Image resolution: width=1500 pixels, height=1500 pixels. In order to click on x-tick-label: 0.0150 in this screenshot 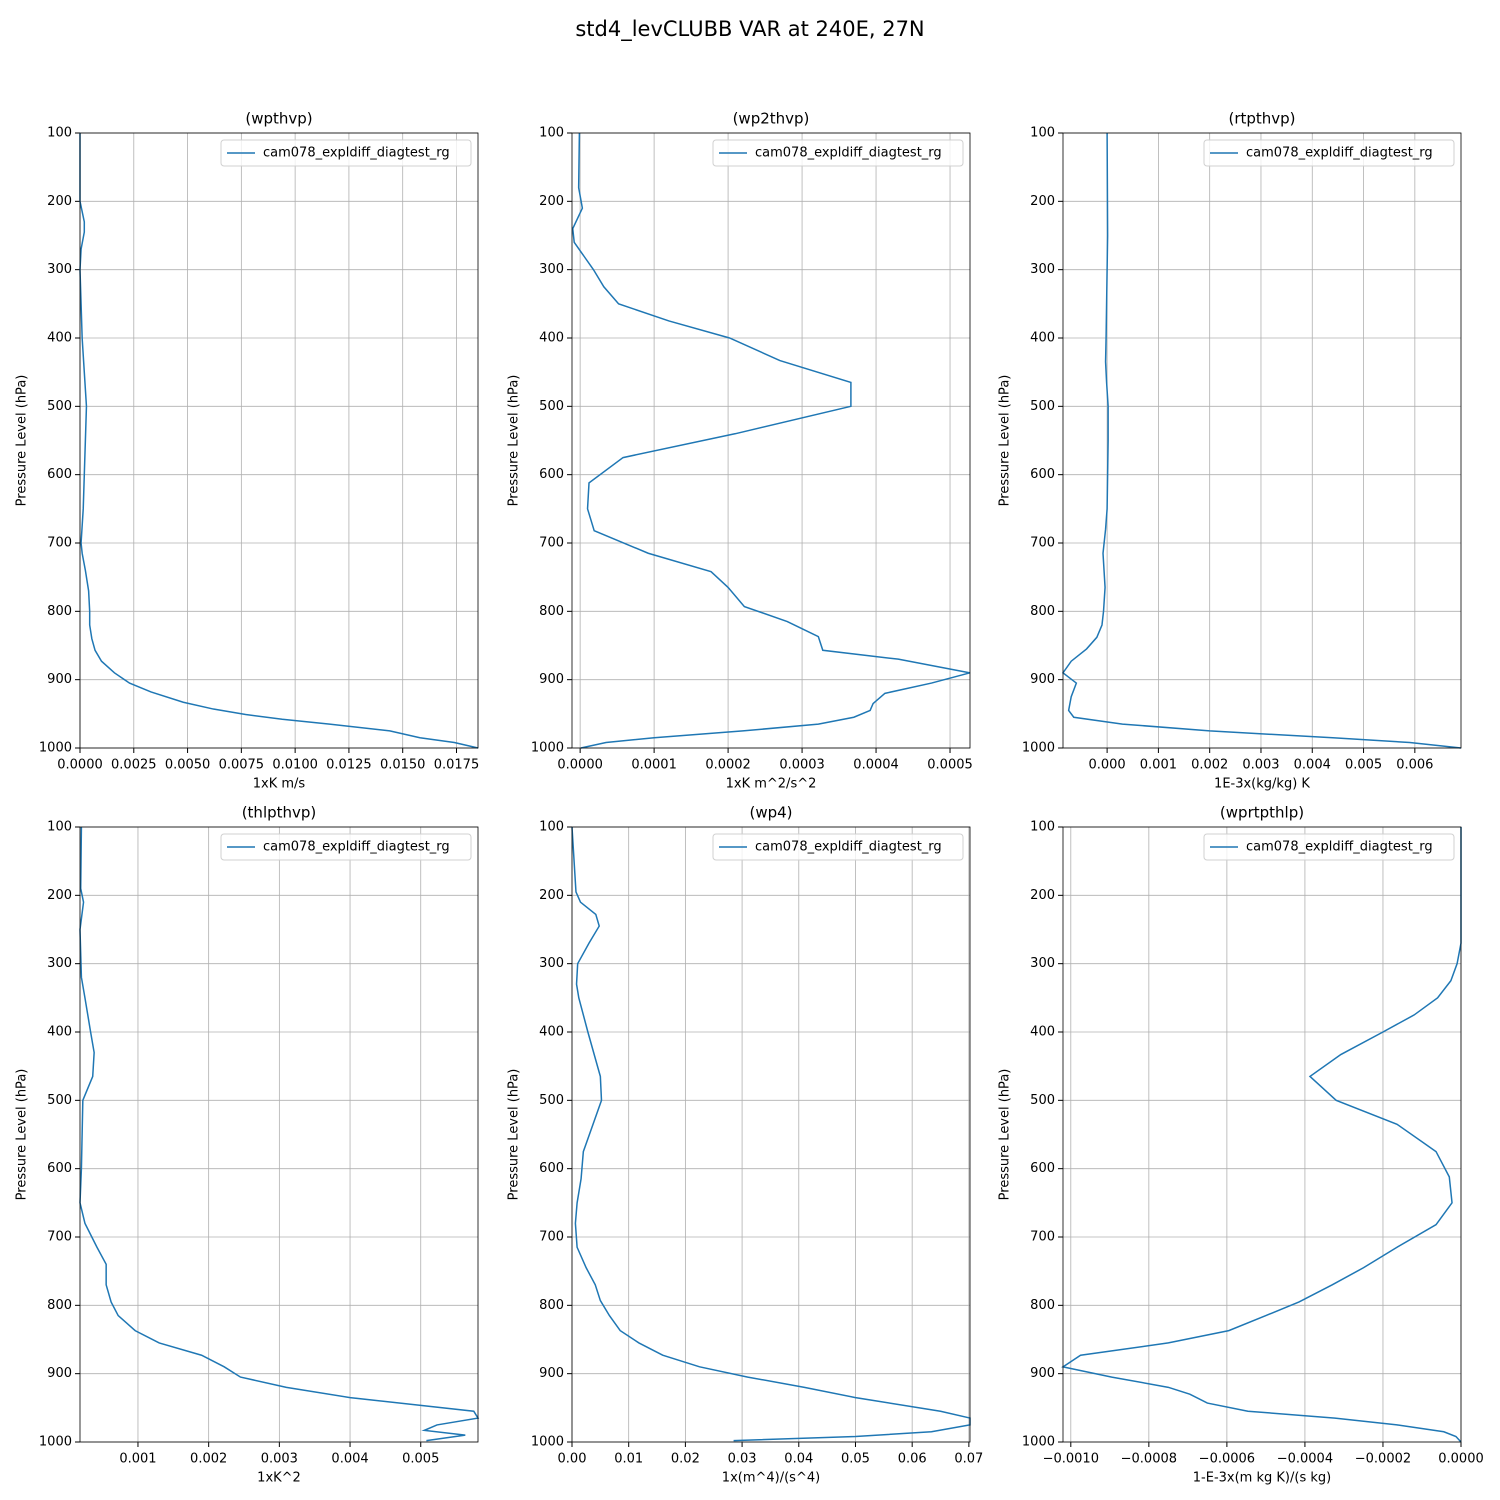, I will do `click(403, 765)`.